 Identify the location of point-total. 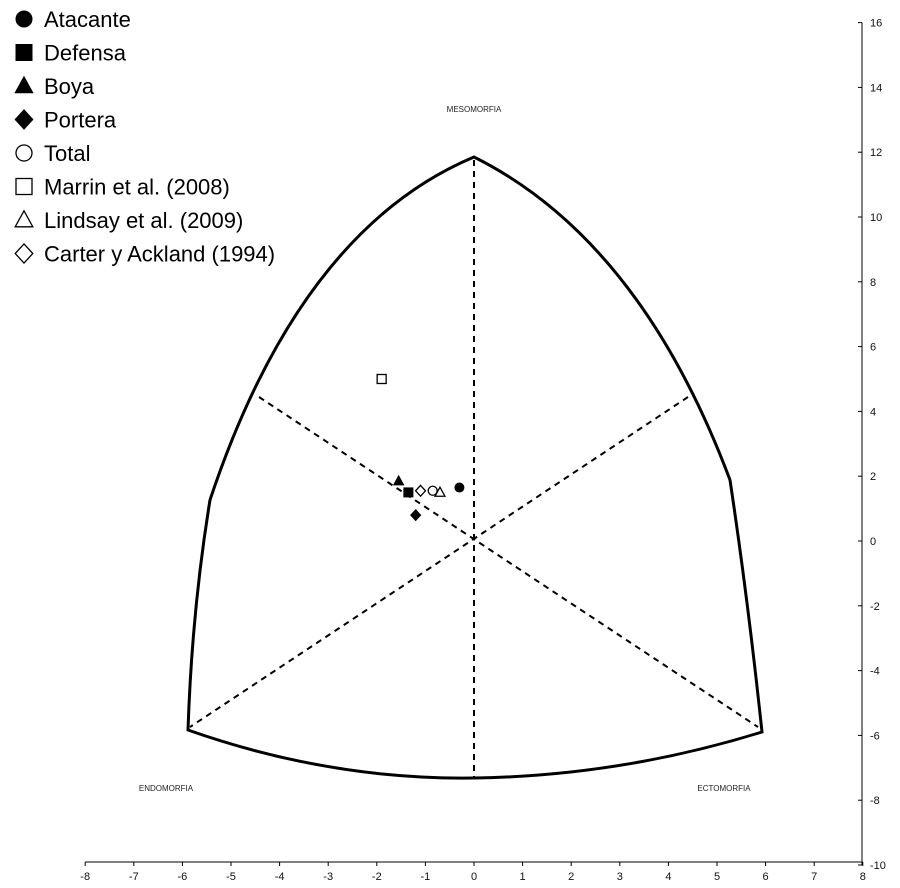
(432, 490).